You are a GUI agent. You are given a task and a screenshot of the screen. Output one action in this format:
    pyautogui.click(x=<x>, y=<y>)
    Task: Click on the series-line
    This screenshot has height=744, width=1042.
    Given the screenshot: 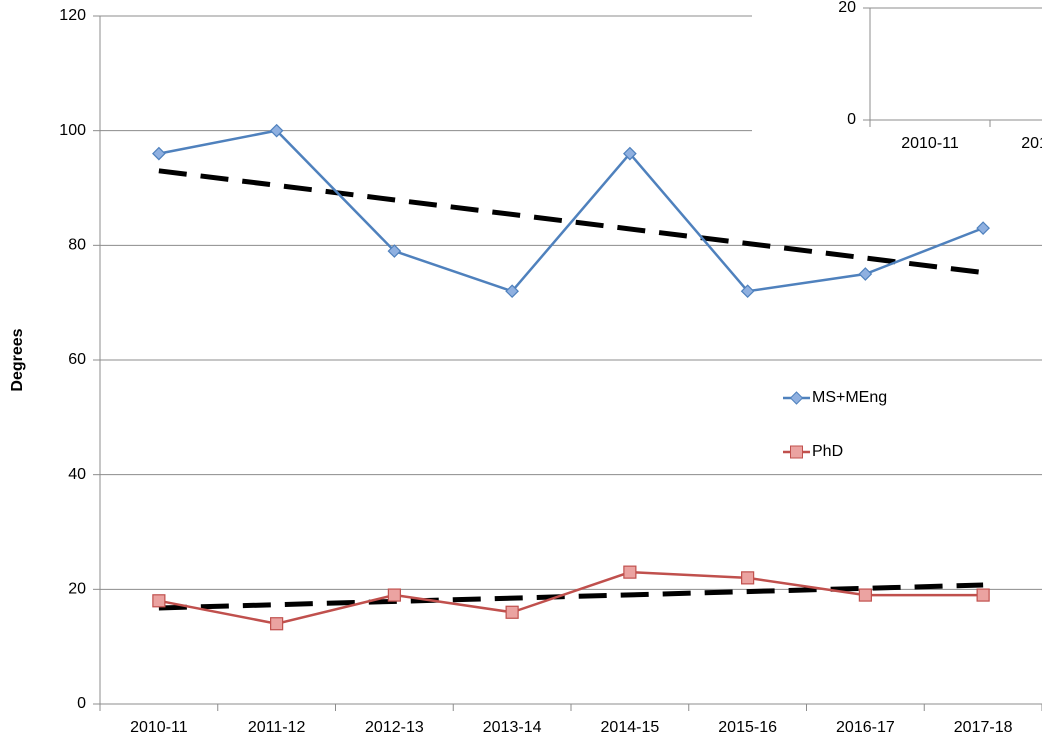 What is the action you would take?
    pyautogui.click(x=571, y=598)
    